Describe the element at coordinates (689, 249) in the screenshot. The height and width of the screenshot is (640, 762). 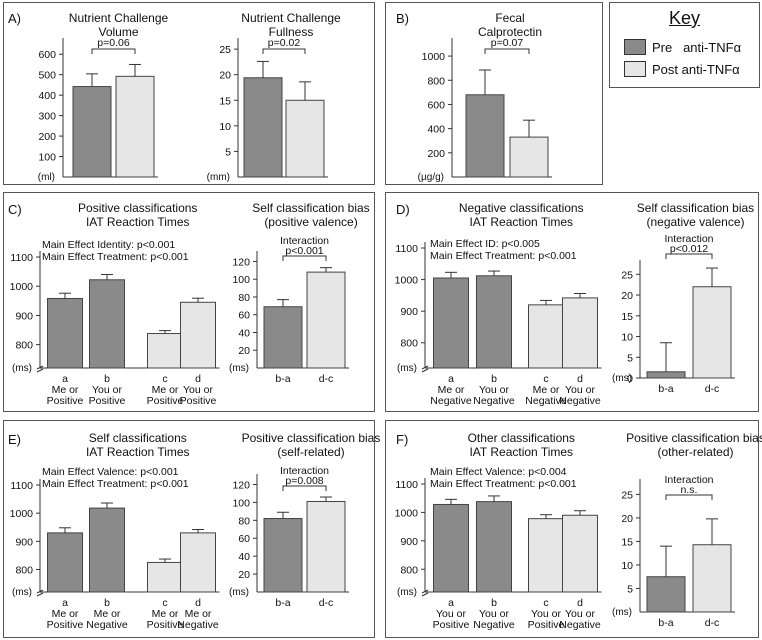
I see `p-value-label-D2: p<0.012` at that location.